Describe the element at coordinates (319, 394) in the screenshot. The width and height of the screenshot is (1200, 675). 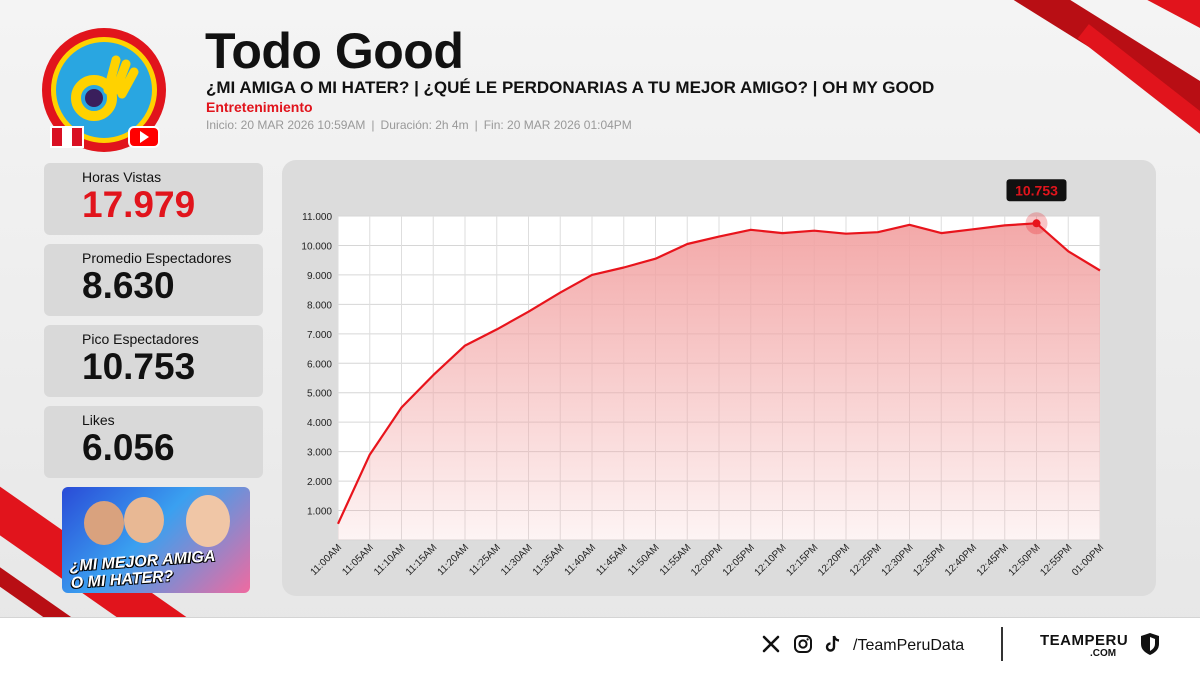
I see `y-tick-label: 5.000` at that location.